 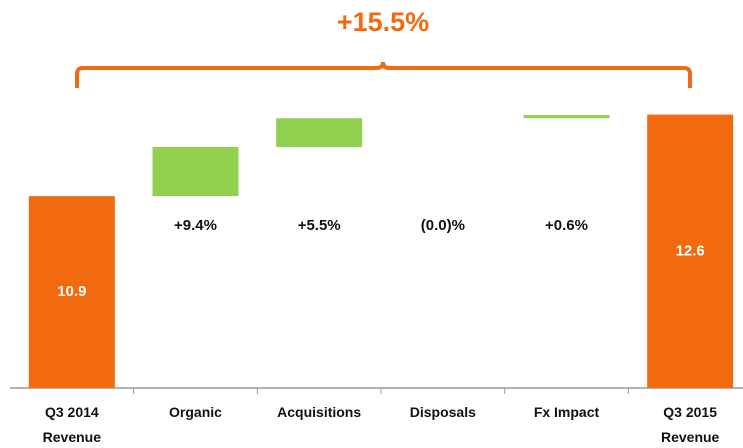 I want to click on x-tick-label: Organic, so click(x=195, y=412).